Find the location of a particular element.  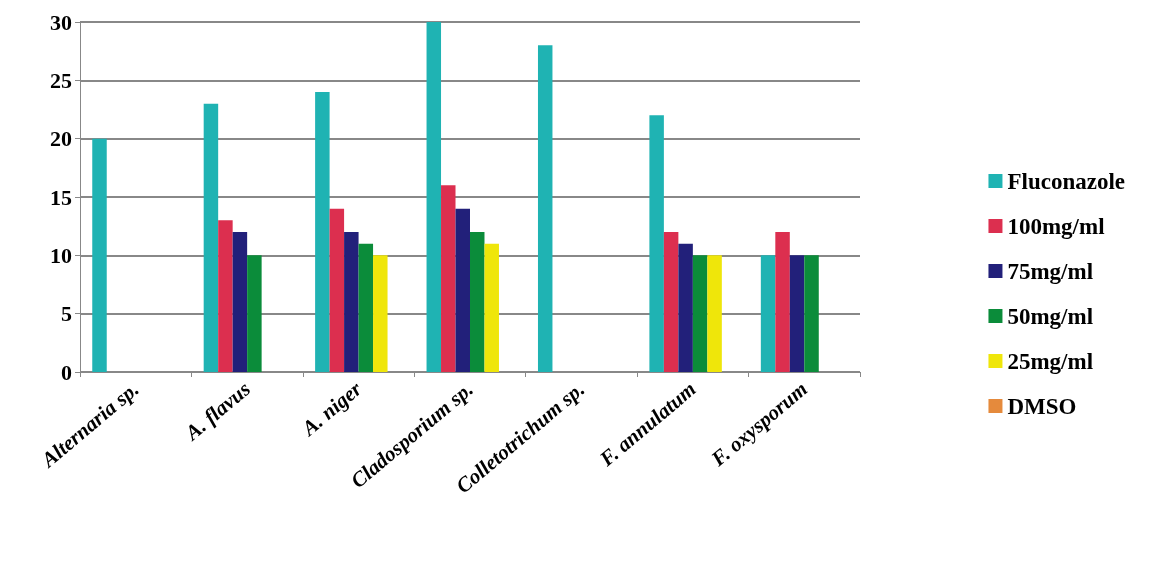

y-tick-label: 0 is located at coordinates (66, 372).